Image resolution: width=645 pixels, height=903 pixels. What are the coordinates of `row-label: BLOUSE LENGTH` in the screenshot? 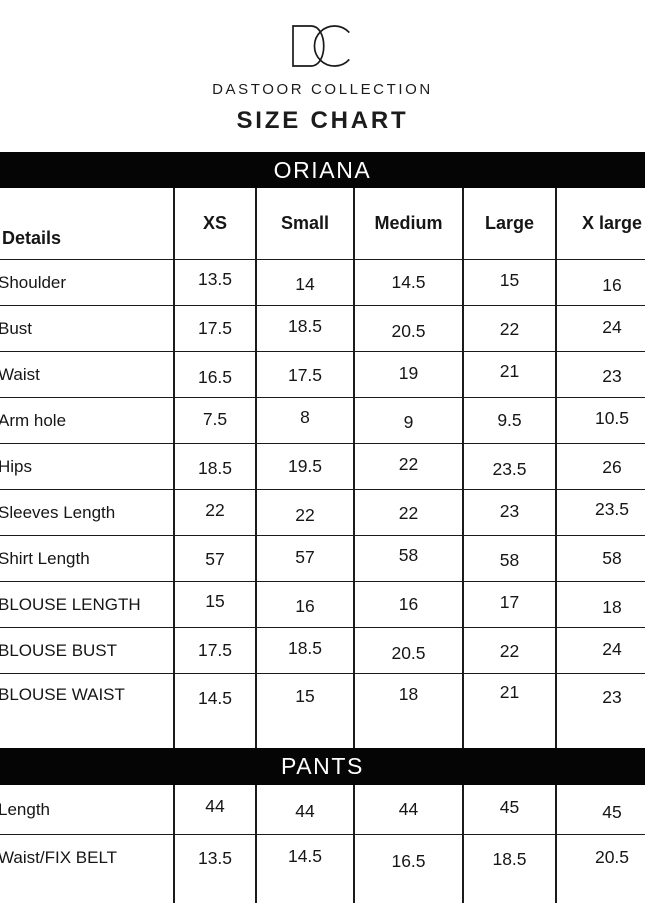 It's located at (70, 604).